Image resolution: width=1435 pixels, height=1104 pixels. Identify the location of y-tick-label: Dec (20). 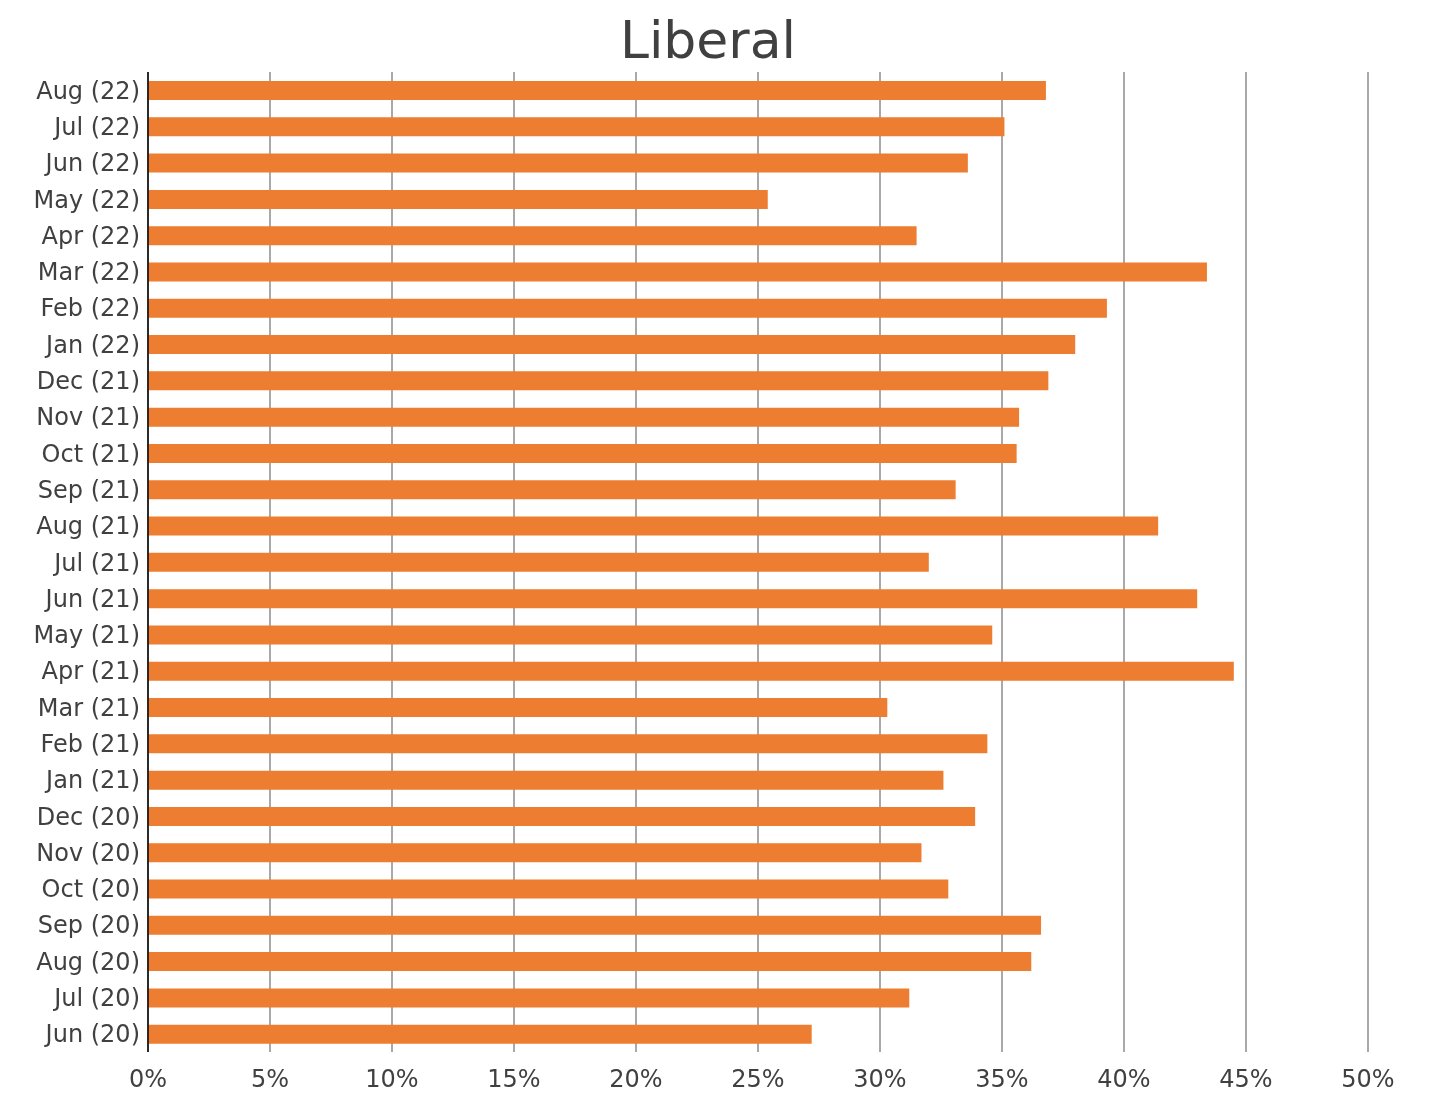
(88, 816).